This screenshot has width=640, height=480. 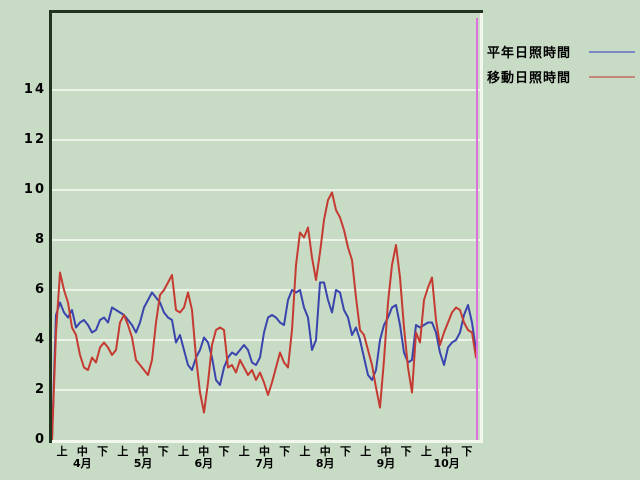 I want to click on legend-item-moving-sunshine: 移動日照時間, so click(x=561, y=78).